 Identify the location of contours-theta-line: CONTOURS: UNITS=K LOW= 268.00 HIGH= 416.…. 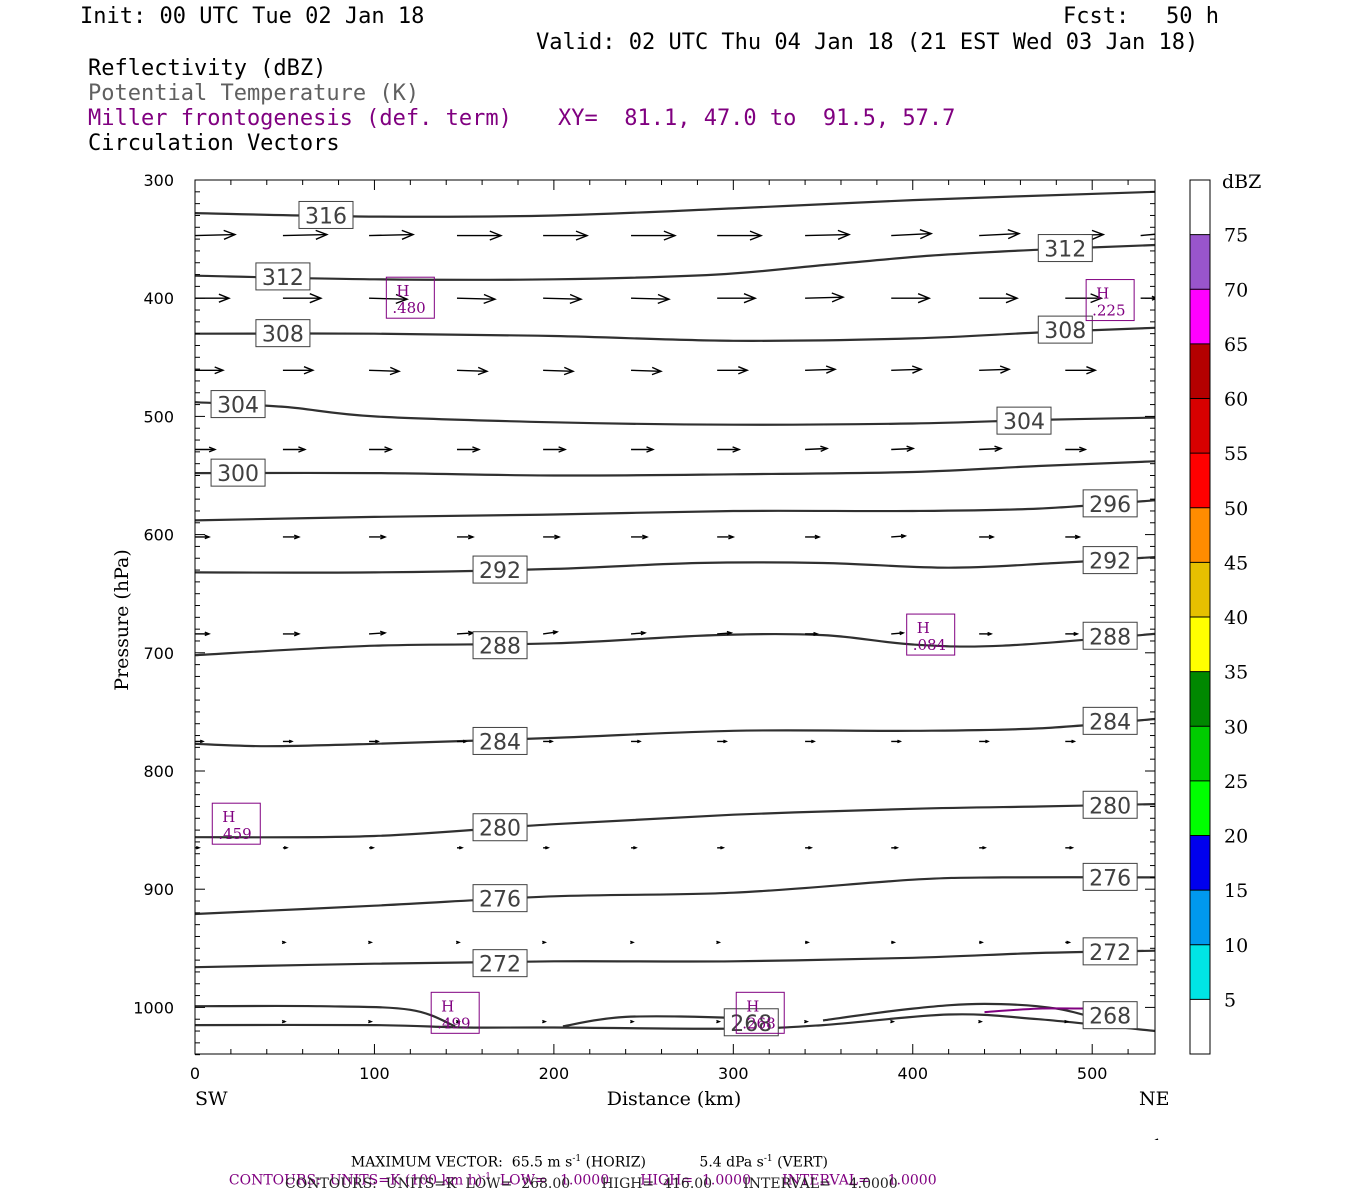
(591, 1184).